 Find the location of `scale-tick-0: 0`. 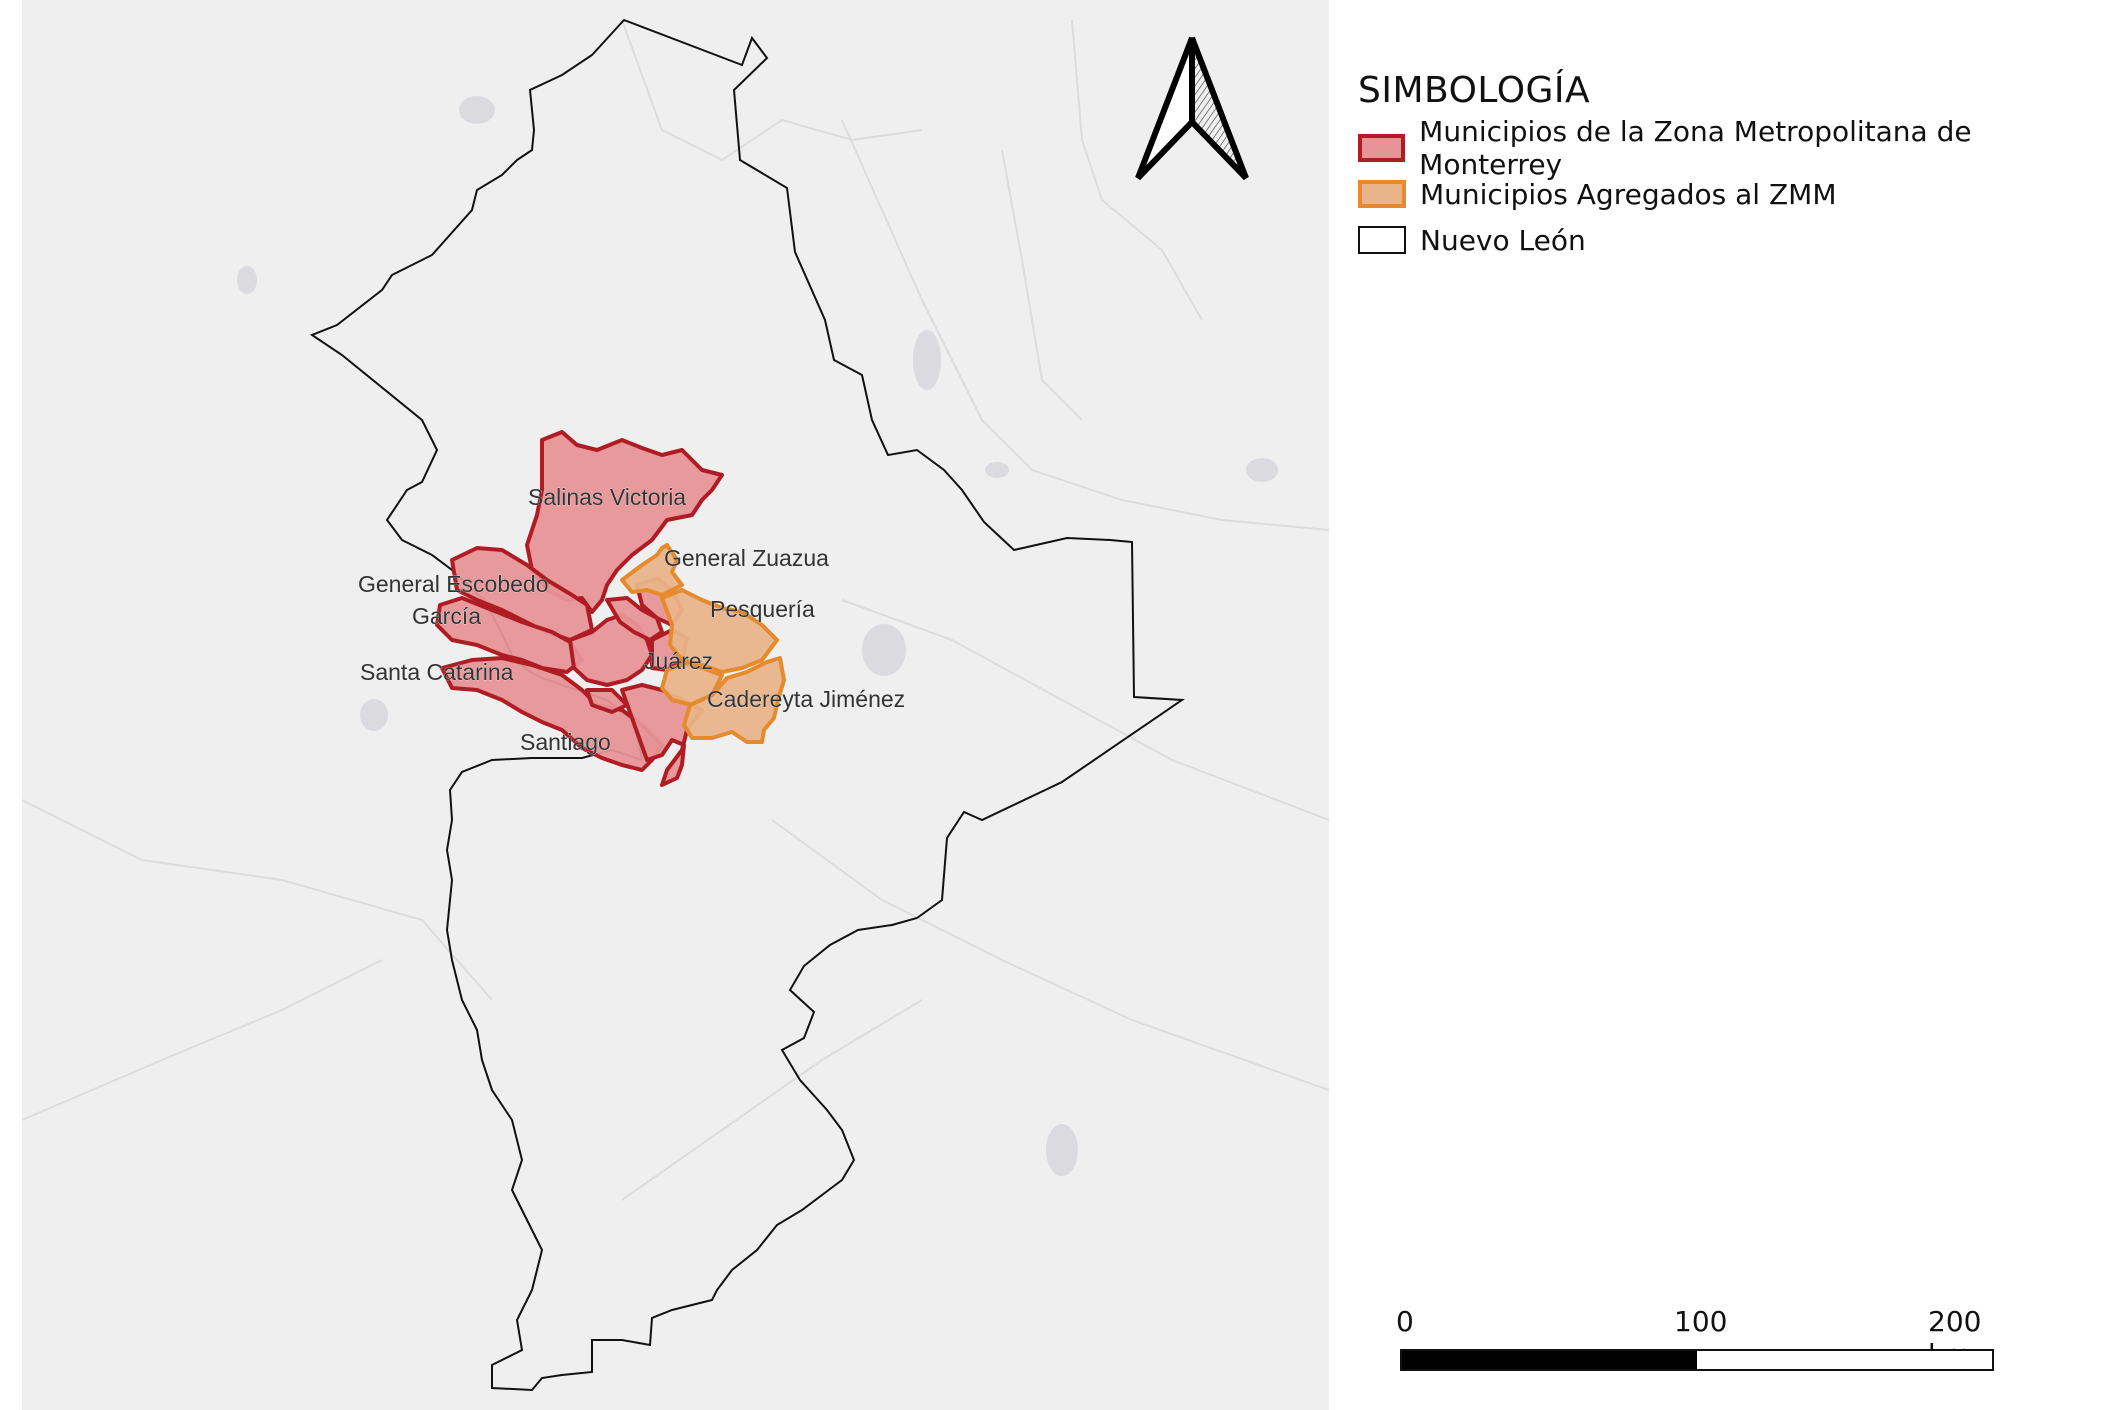

scale-tick-0: 0 is located at coordinates (1405, 1321).